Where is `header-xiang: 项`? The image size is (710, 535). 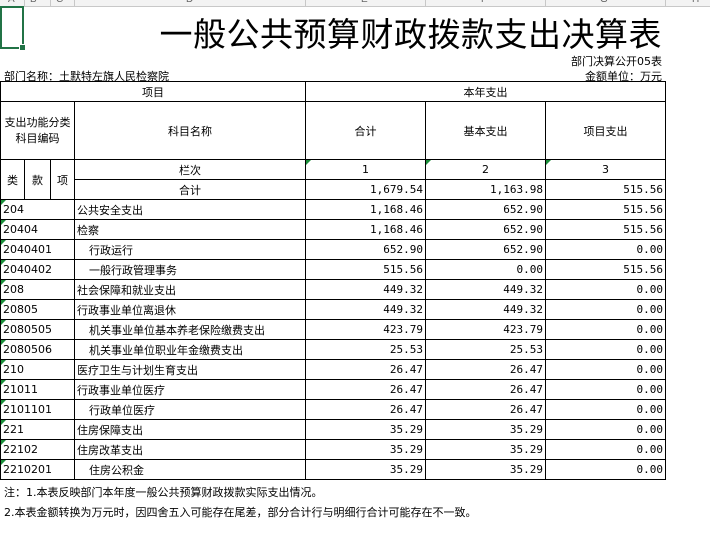
header-xiang: 项 is located at coordinates (62, 179).